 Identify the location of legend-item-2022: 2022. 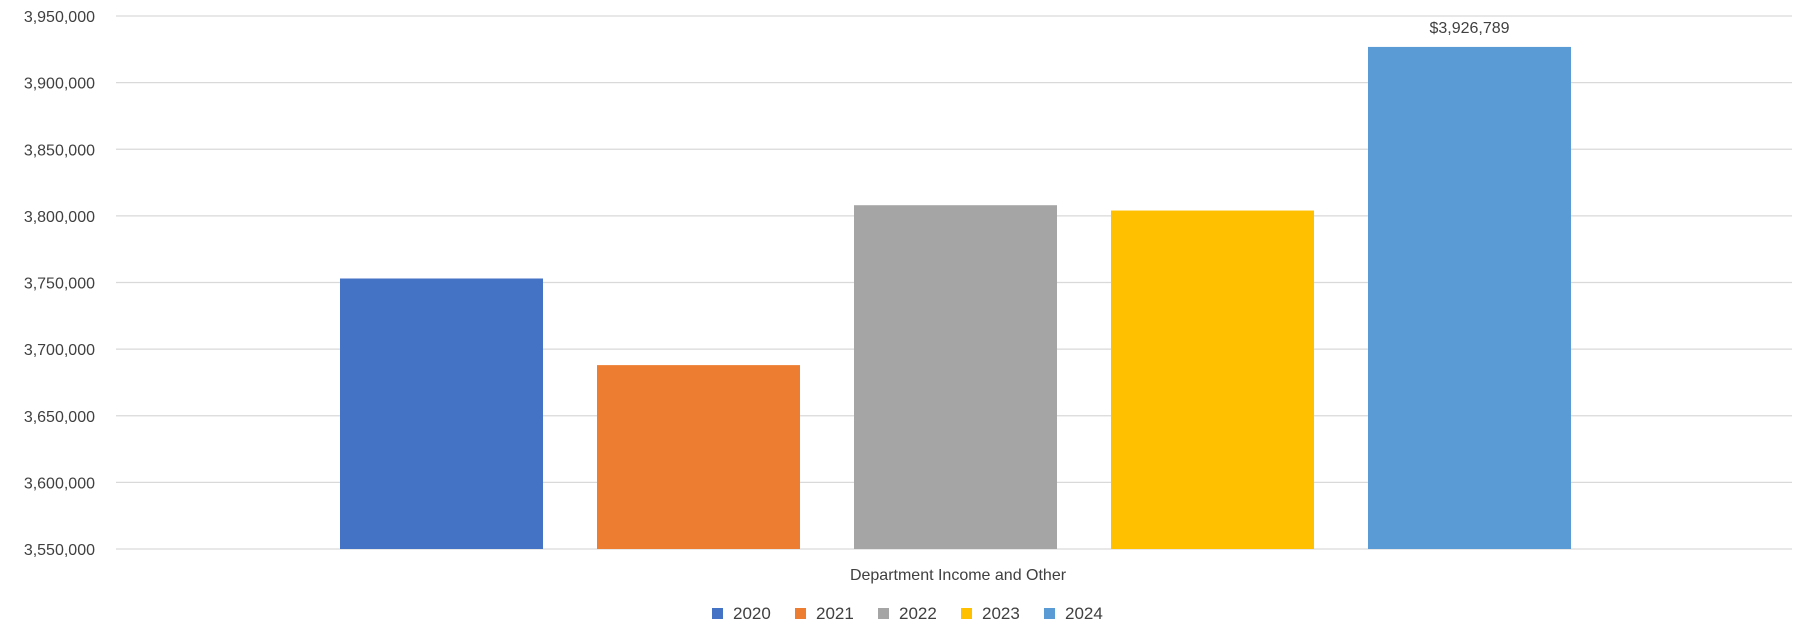
(907, 613).